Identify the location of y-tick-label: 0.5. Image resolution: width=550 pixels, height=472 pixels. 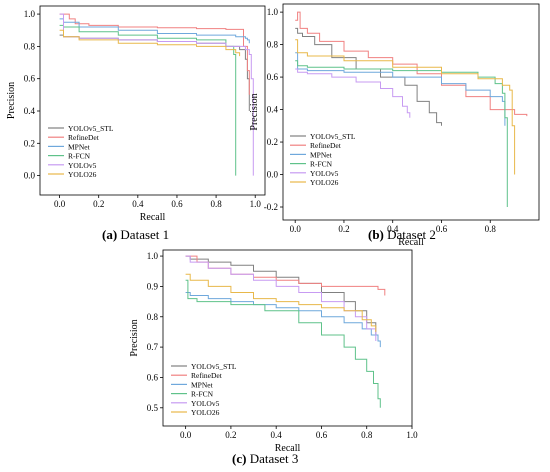
(153, 408).